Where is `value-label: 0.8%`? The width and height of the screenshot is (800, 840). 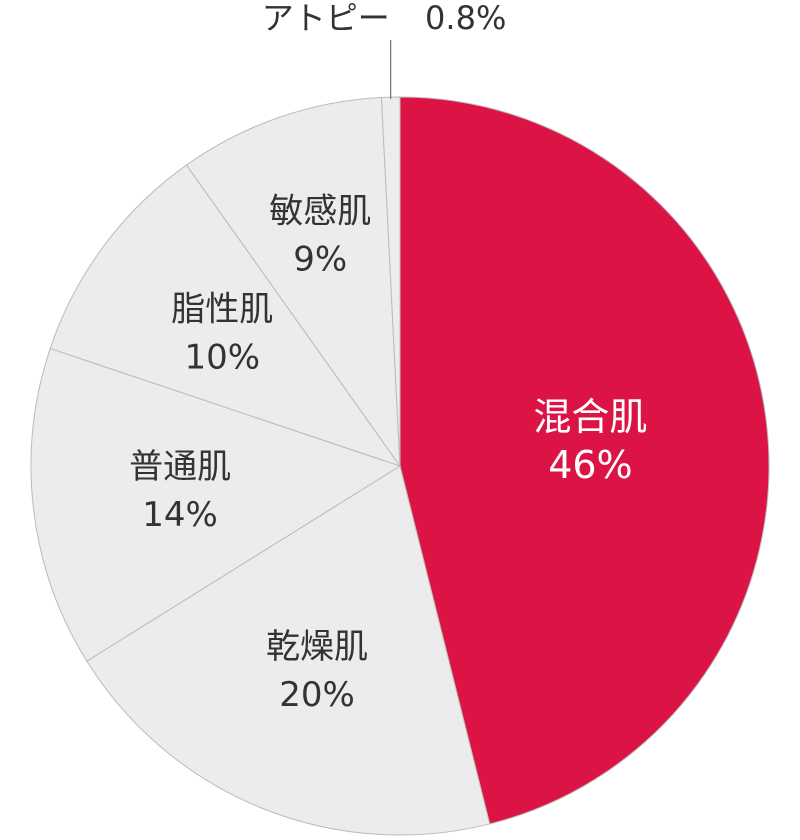 value-label: 0.8% is located at coordinates (465, 18).